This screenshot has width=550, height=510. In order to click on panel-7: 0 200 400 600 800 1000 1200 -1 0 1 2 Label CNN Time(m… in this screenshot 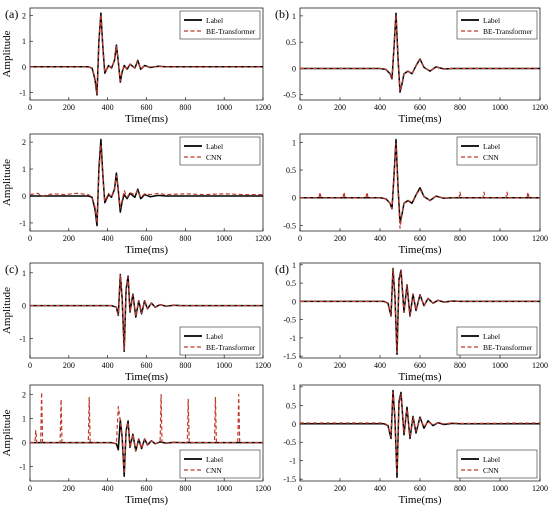, I will do `click(136, 445)`.